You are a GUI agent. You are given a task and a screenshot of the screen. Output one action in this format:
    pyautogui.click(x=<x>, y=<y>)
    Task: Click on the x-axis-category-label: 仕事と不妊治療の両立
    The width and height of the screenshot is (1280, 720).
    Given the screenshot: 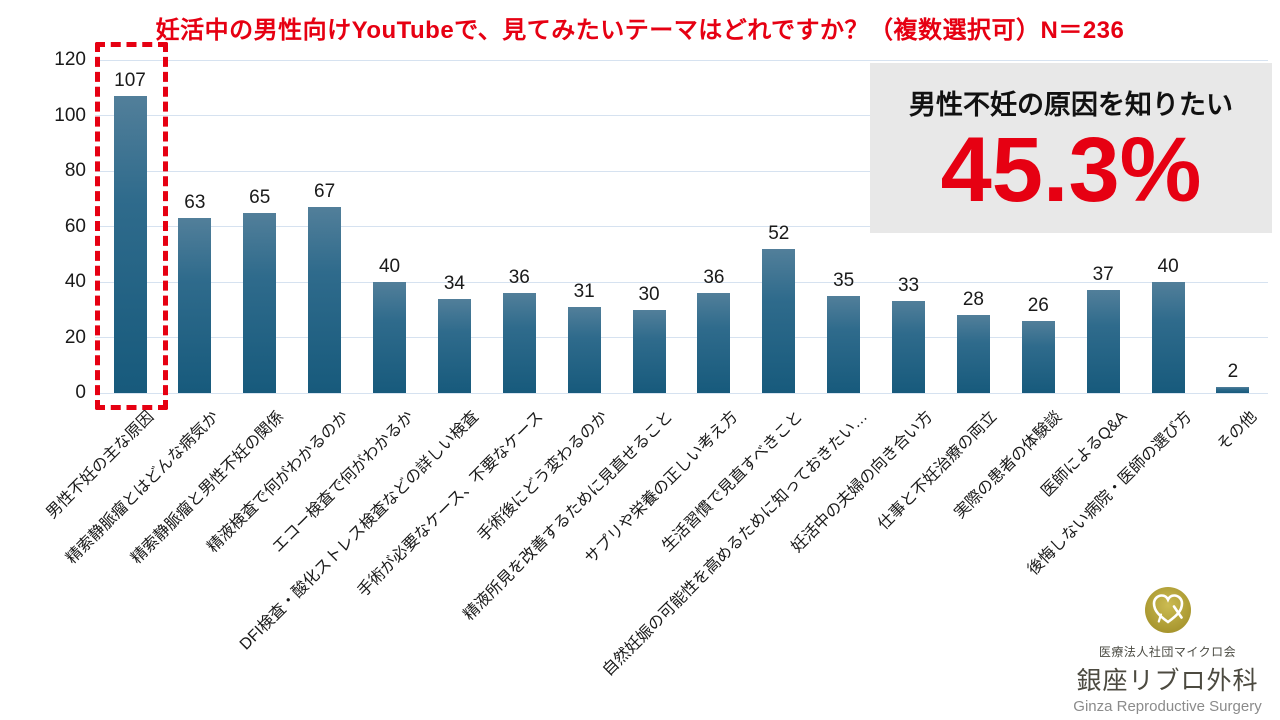 What is the action you would take?
    pyautogui.click(x=938, y=471)
    